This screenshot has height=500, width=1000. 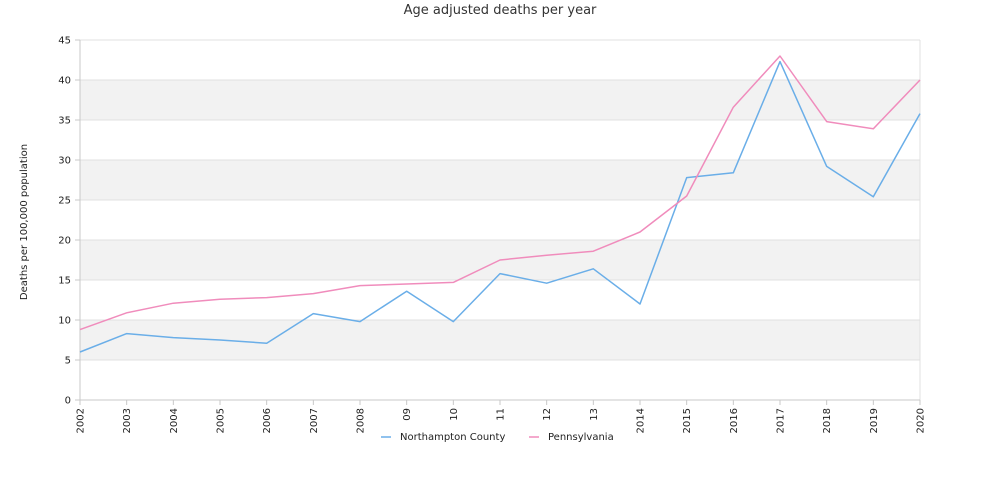 What do you see at coordinates (452, 437) in the screenshot?
I see `legend-label: Northampton County` at bounding box center [452, 437].